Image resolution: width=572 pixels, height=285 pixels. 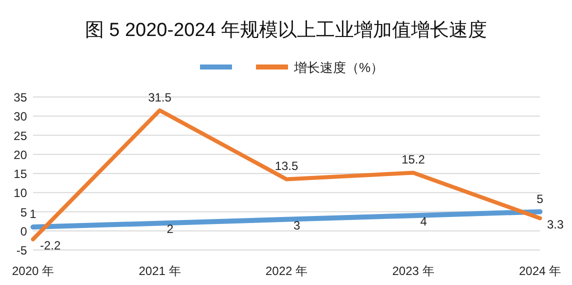 I want to click on legend-label: 增长速度（%）, so click(x=338, y=67).